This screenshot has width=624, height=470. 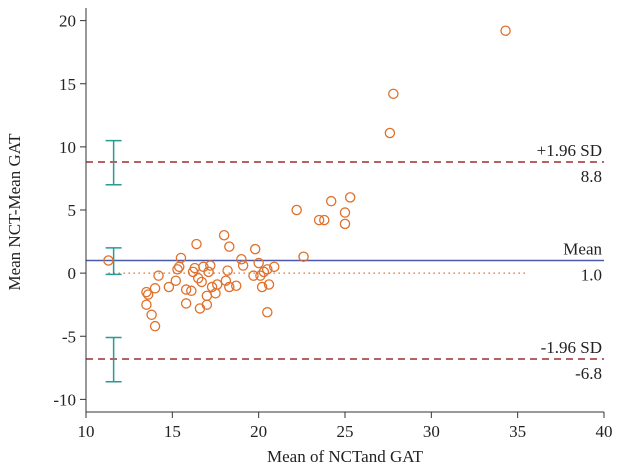 What do you see at coordinates (72, 273) in the screenshot?
I see `y-tick-label: 0` at bounding box center [72, 273].